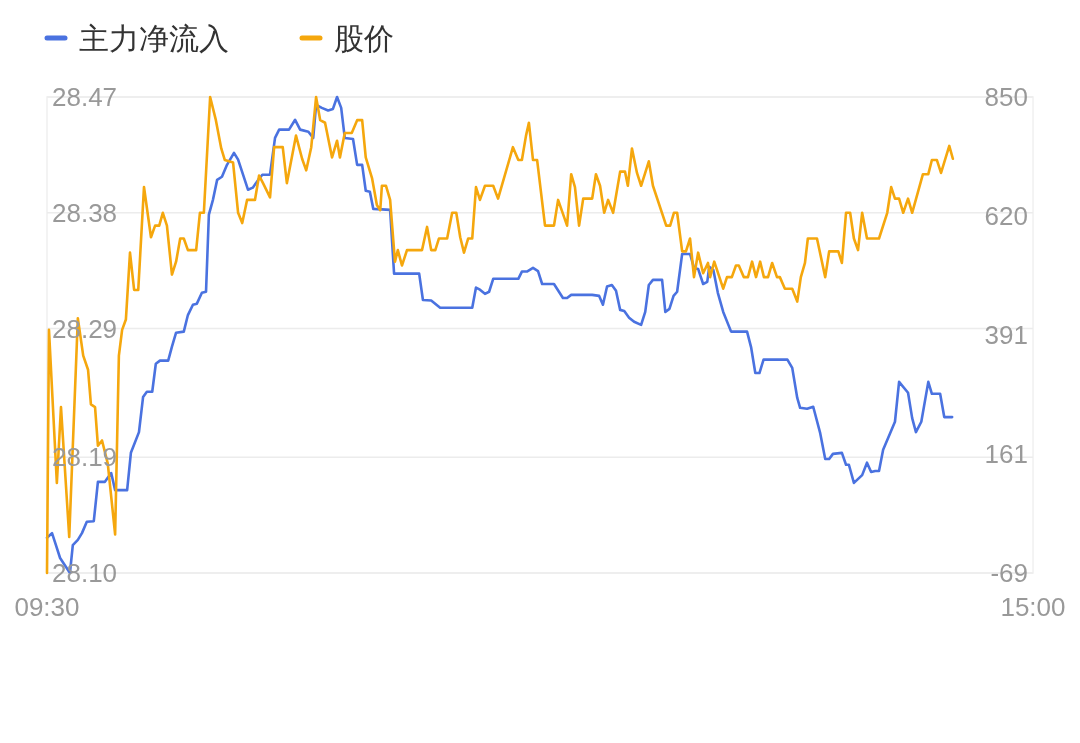 This screenshot has height=743, width=1080. Describe the element at coordinates (154, 38) in the screenshot. I see `legend-label: 主力净流入` at that location.